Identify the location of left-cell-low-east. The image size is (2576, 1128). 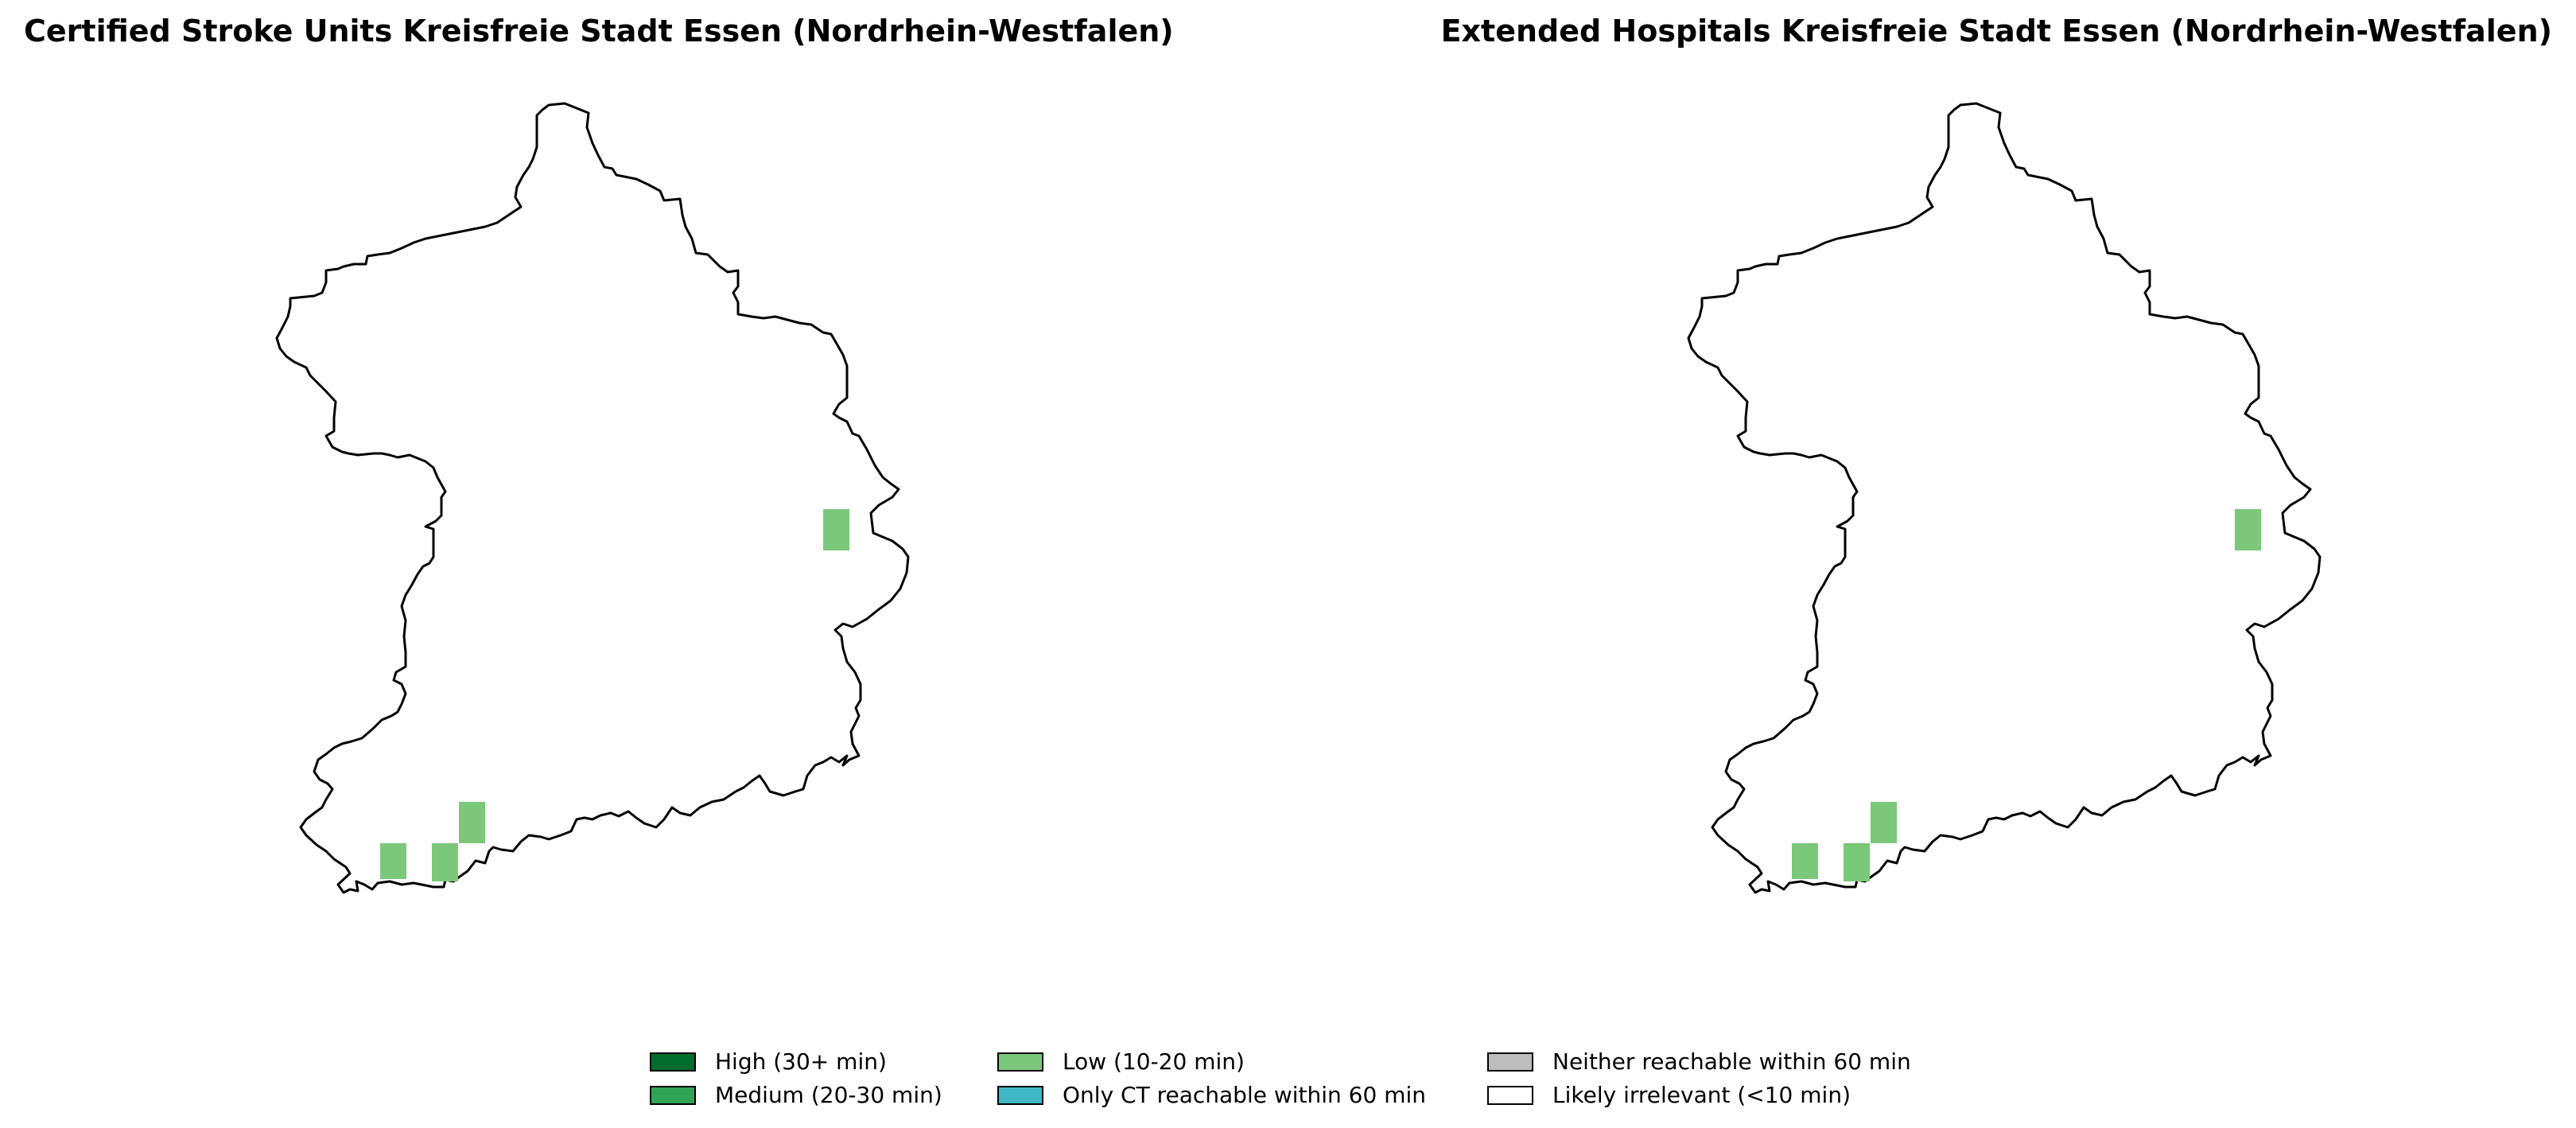
(836, 529).